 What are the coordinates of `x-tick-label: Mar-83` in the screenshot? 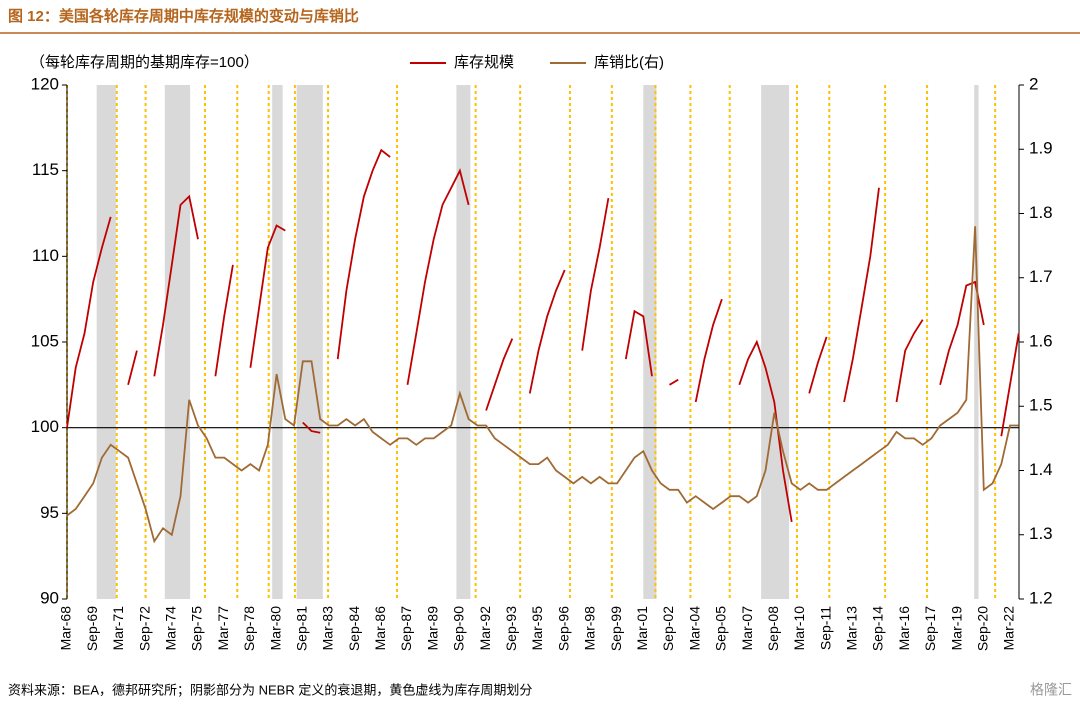 It's located at (328, 628).